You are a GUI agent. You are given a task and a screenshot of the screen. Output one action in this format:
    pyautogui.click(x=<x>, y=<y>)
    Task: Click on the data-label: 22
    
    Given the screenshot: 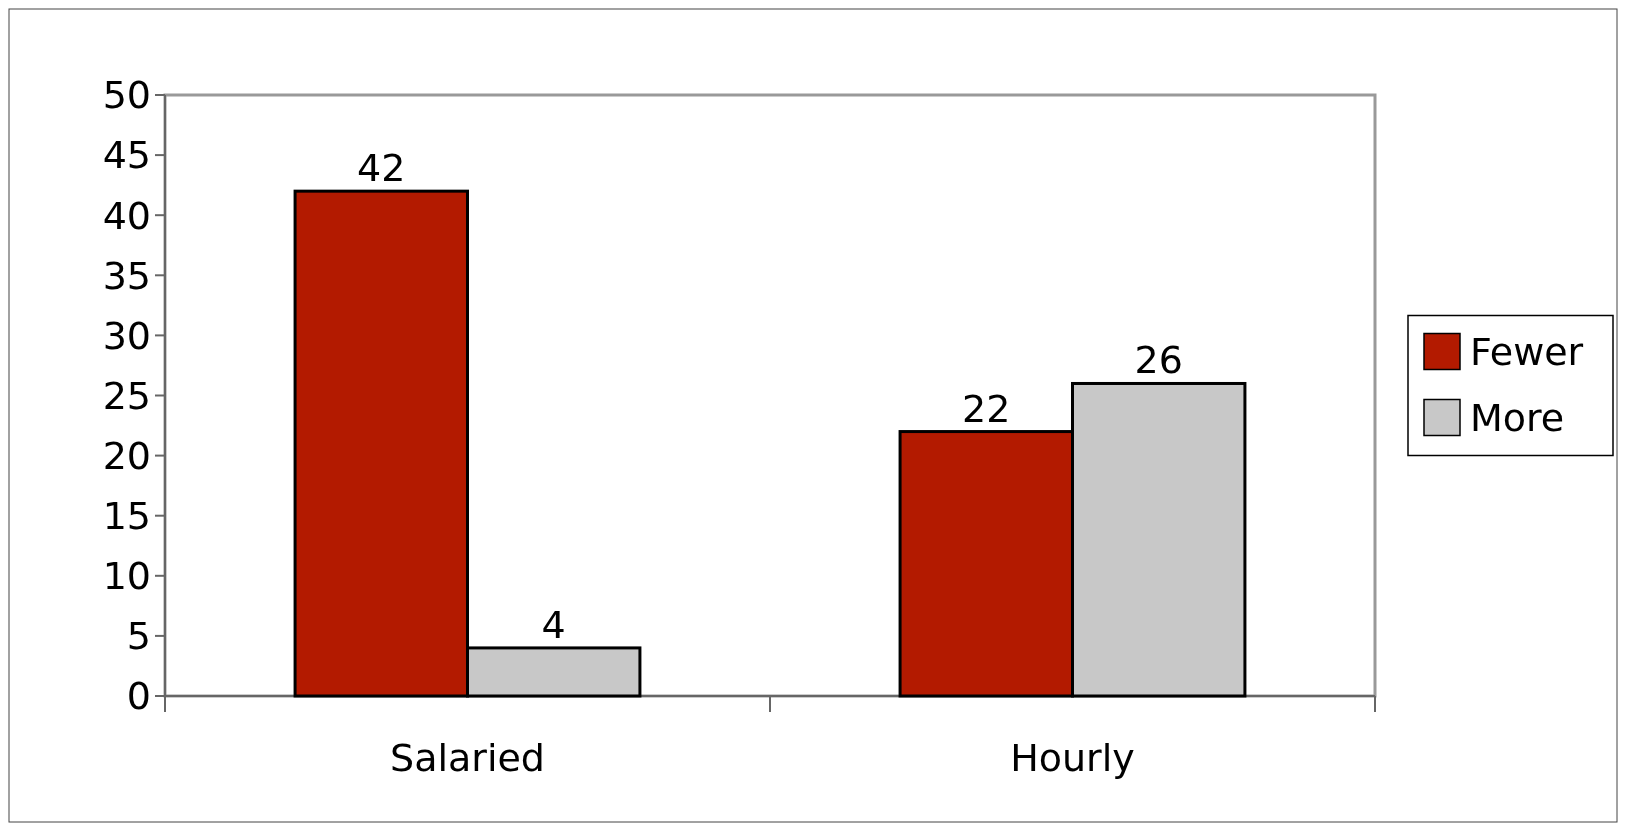 What is the action you would take?
    pyautogui.click(x=986, y=408)
    